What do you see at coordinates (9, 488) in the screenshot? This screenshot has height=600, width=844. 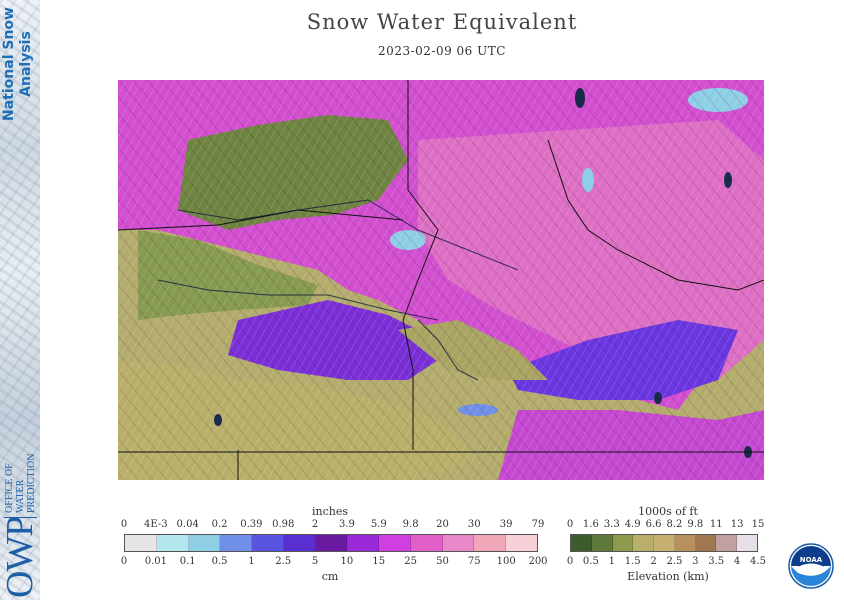 I see `owp-line-1: OFFICE OF` at bounding box center [9, 488].